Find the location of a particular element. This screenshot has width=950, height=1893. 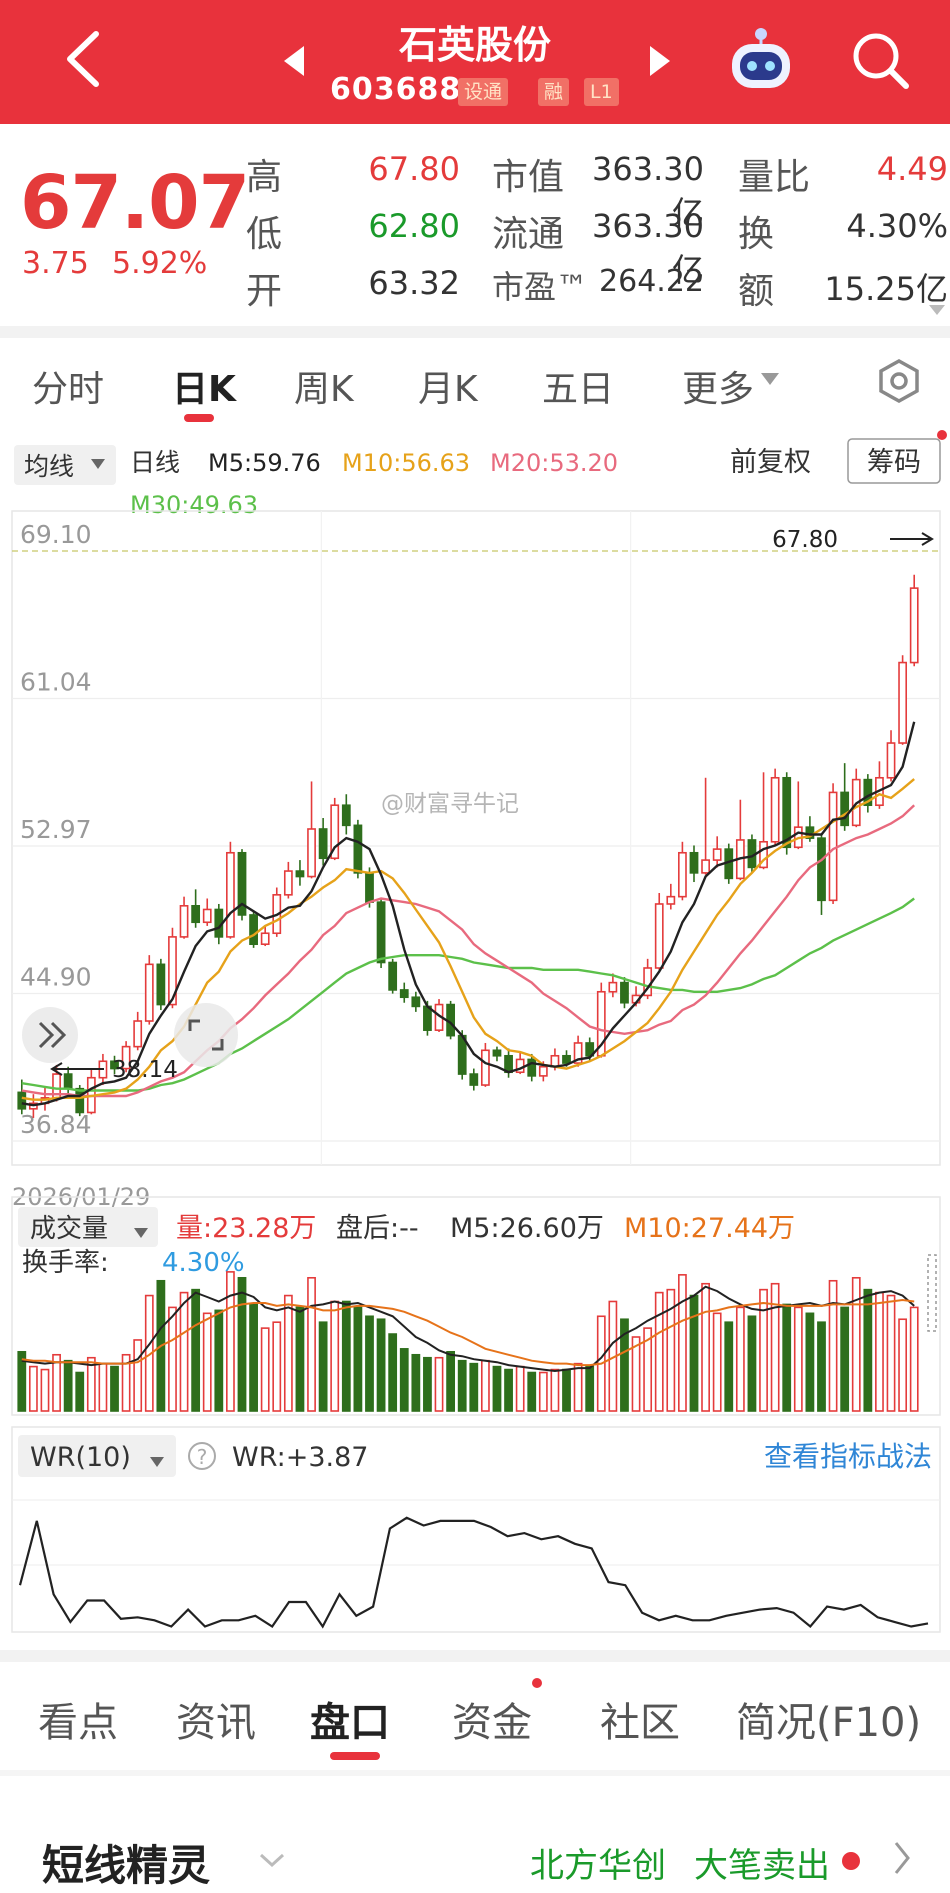

fullscreen-icon is located at coordinates (206, 1035).